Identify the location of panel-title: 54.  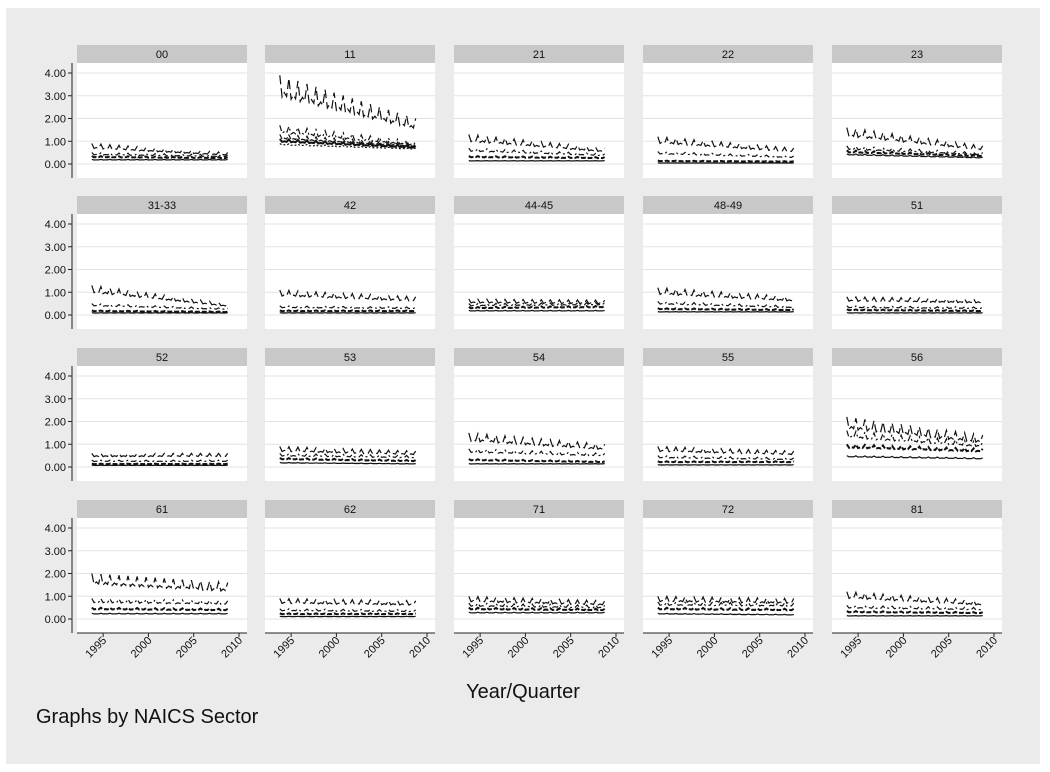
(539, 358).